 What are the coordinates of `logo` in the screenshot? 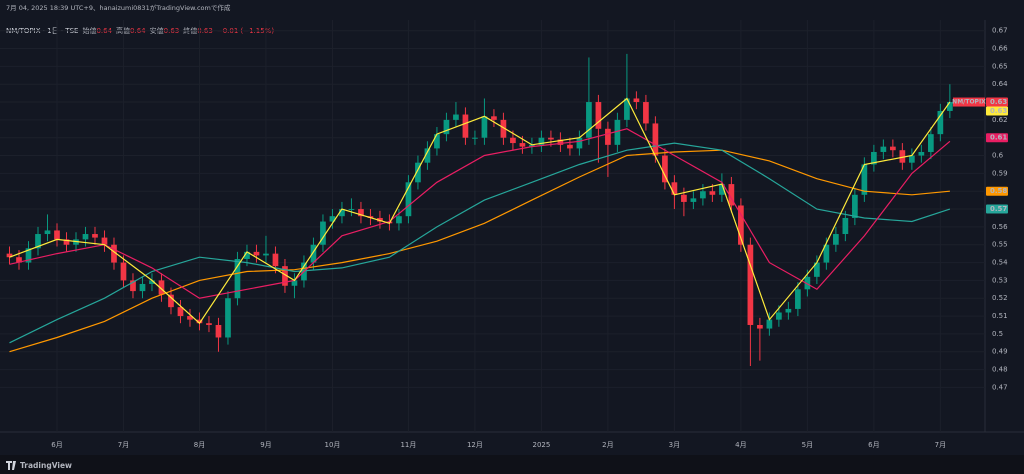 It's located at (11, 465).